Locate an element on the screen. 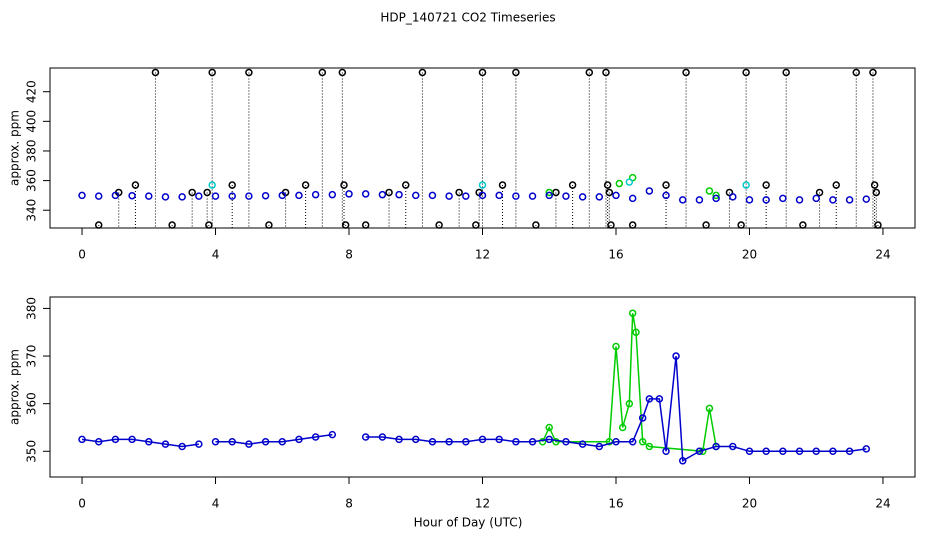 This screenshot has height=540, width=936. x-axis-label: Hour of Day (UTC) is located at coordinates (468, 523).